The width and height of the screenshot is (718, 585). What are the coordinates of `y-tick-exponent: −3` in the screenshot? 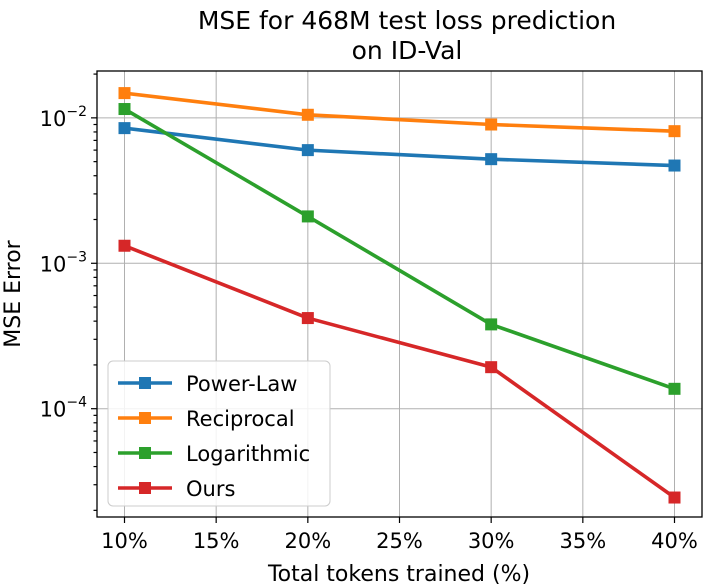 It's located at (76, 257).